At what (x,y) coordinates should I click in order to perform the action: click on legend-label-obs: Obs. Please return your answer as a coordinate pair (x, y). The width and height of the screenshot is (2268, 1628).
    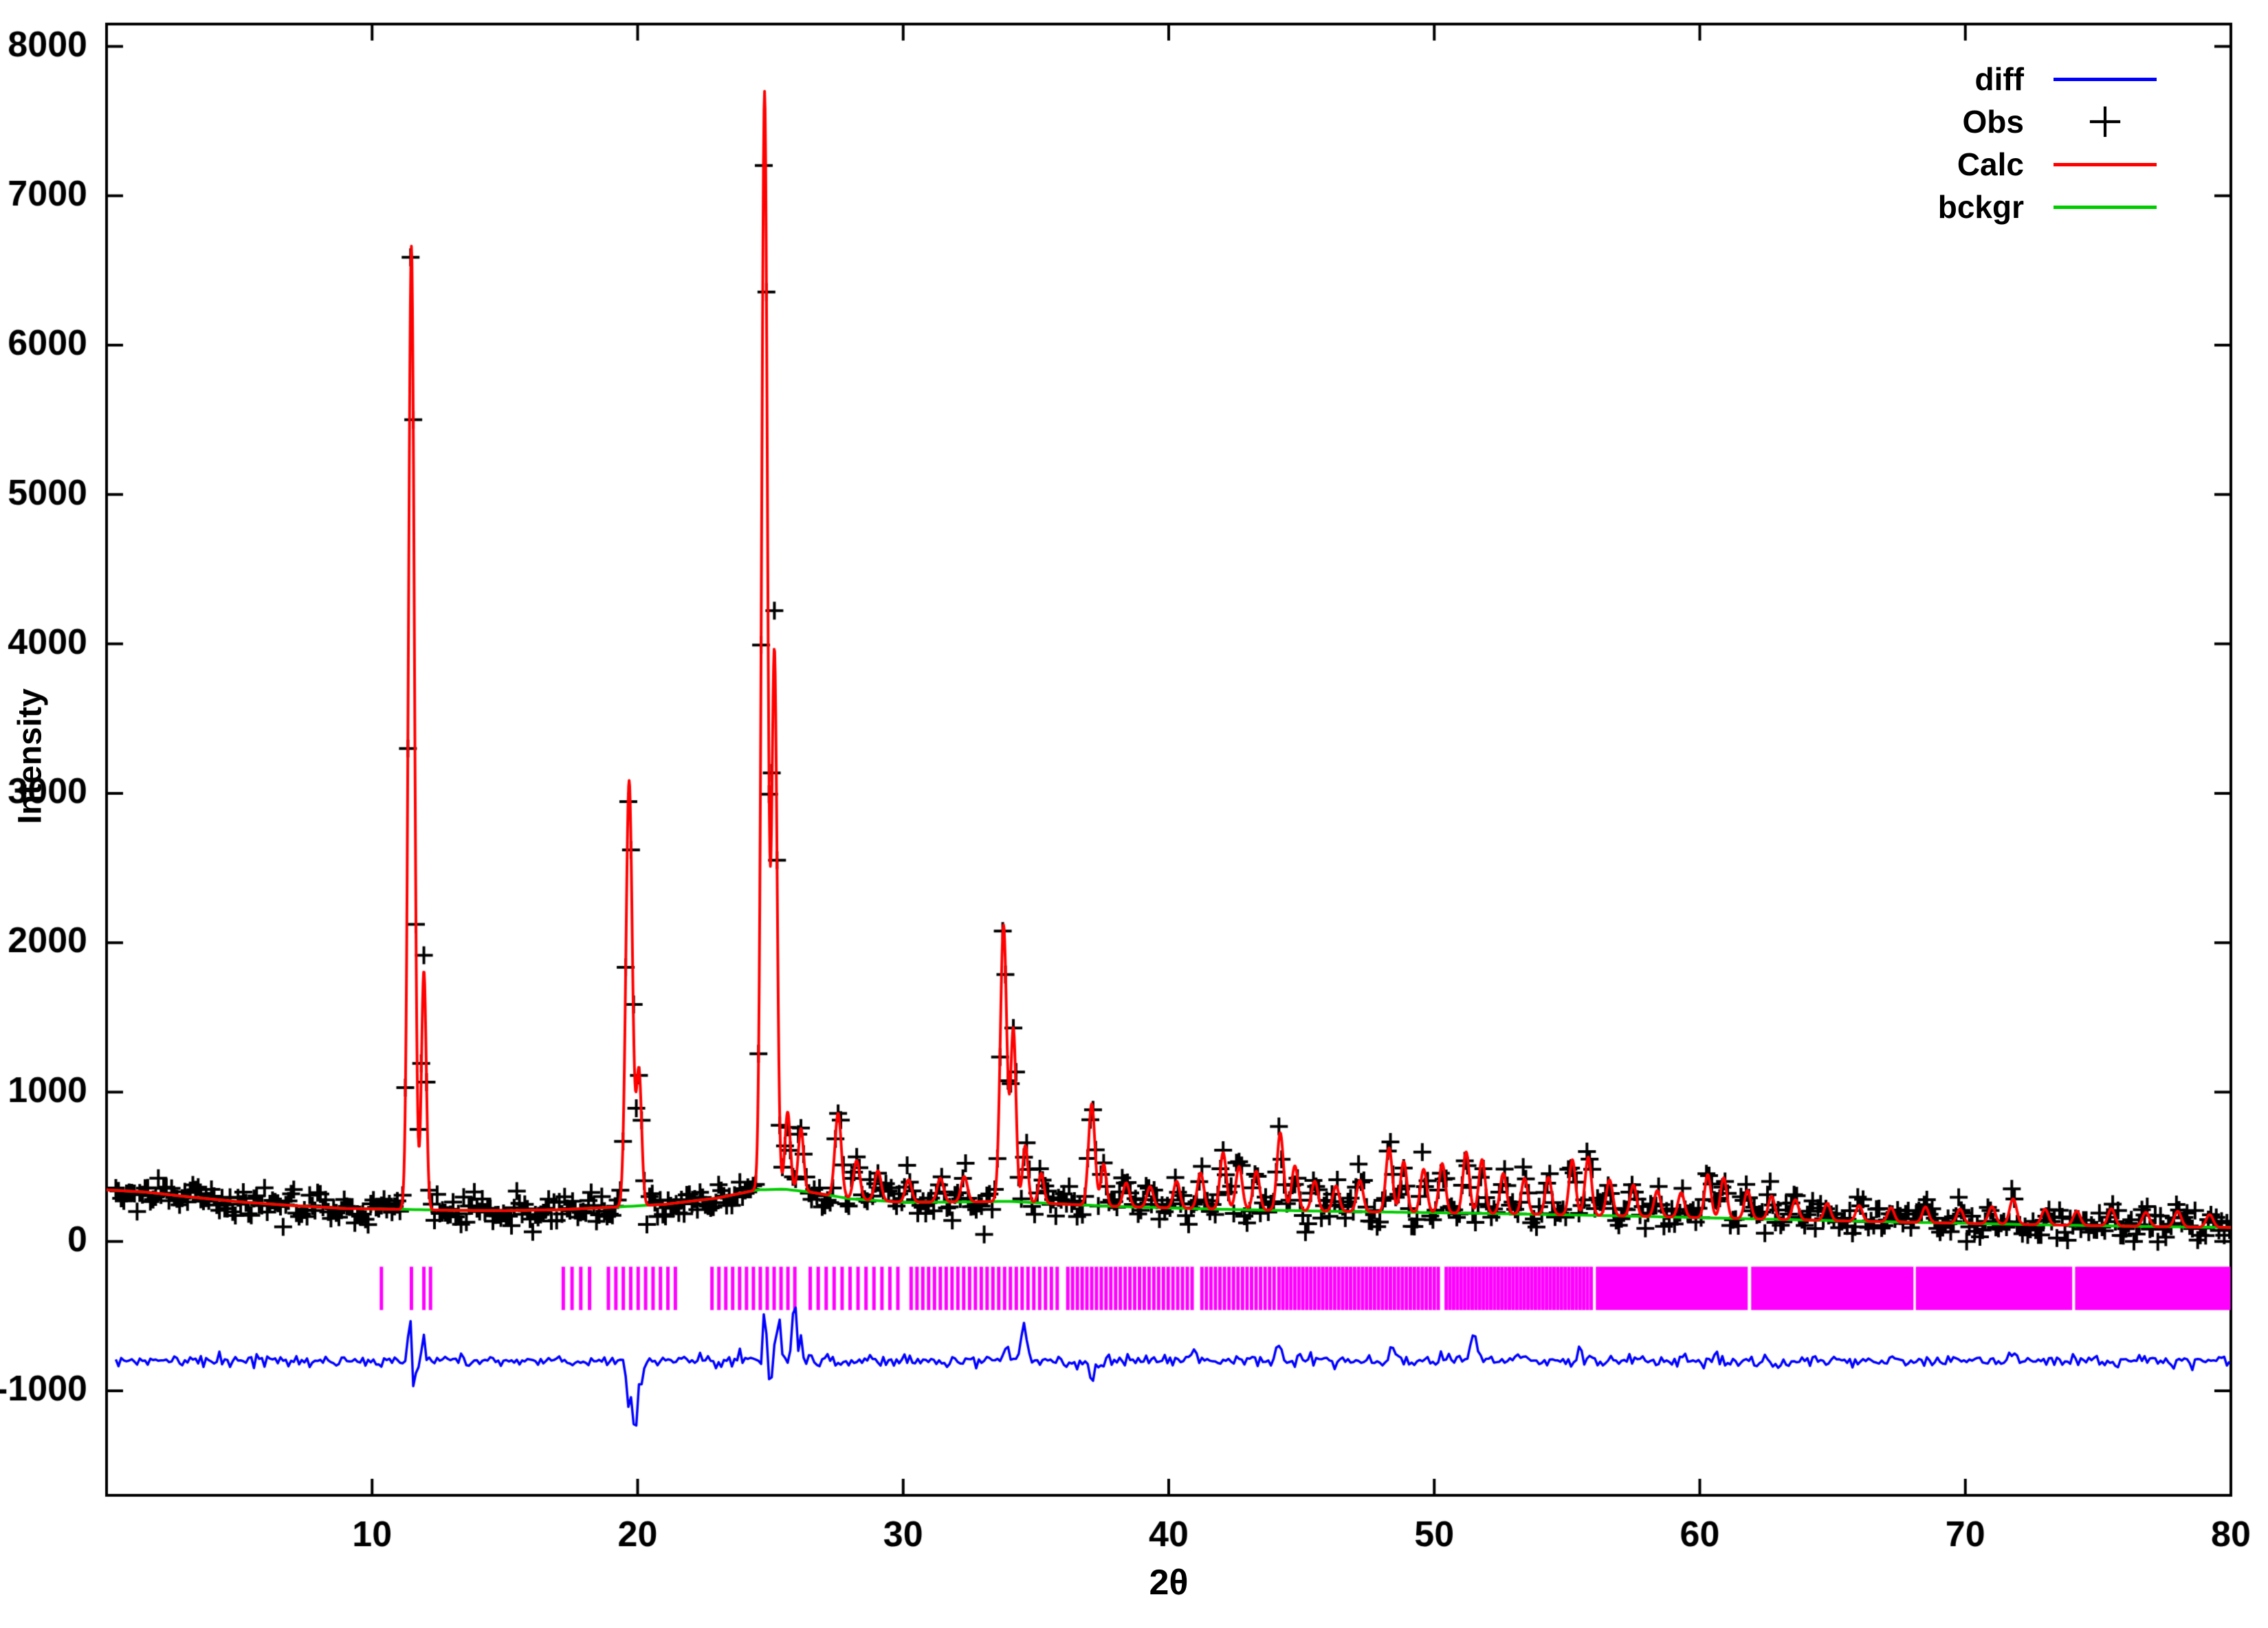
    Looking at the image, I should click on (1993, 122).